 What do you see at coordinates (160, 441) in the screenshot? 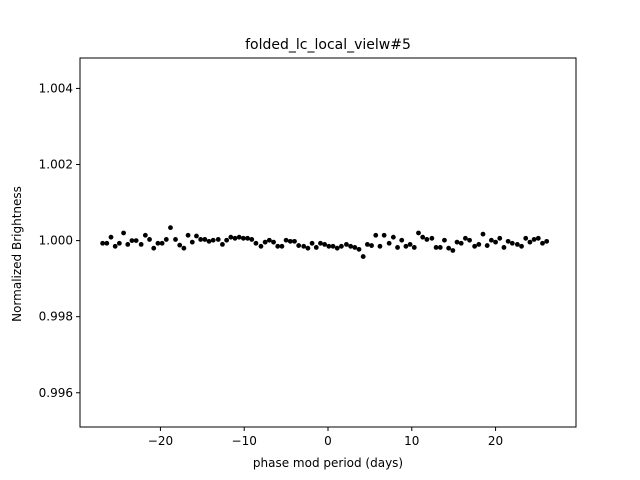
I see `x-tick-label: −20` at bounding box center [160, 441].